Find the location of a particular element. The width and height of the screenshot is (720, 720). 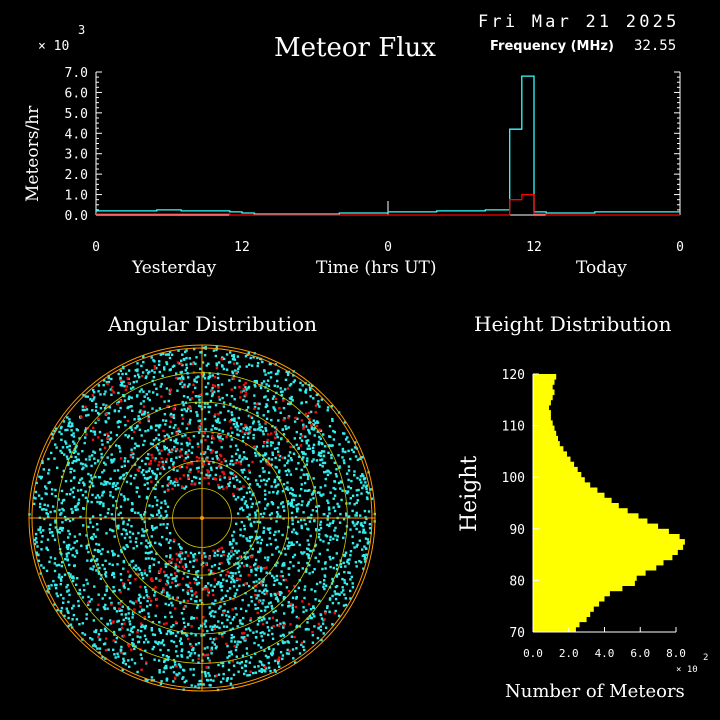

height-x-multiplier: × 10 is located at coordinates (687, 670).